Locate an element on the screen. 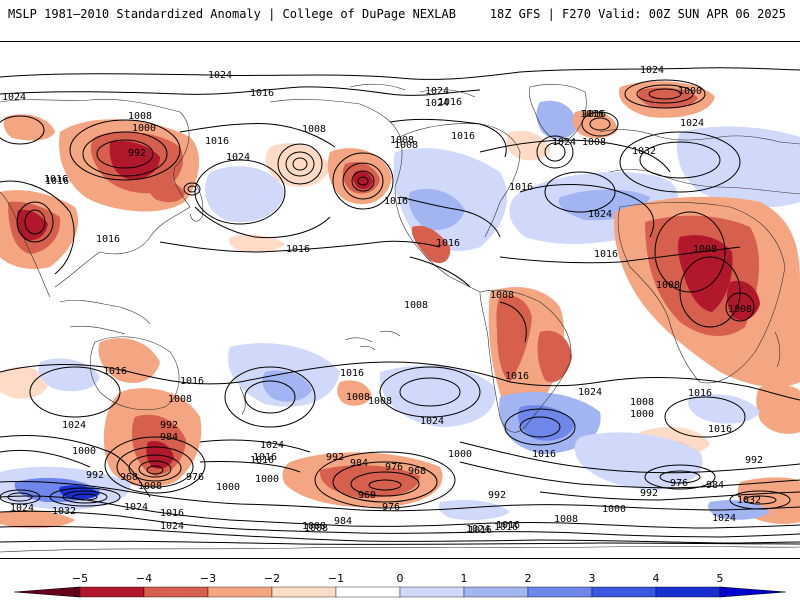 The height and width of the screenshot is (600, 800). colorbar-tick-label: 0 is located at coordinates (400, 578).